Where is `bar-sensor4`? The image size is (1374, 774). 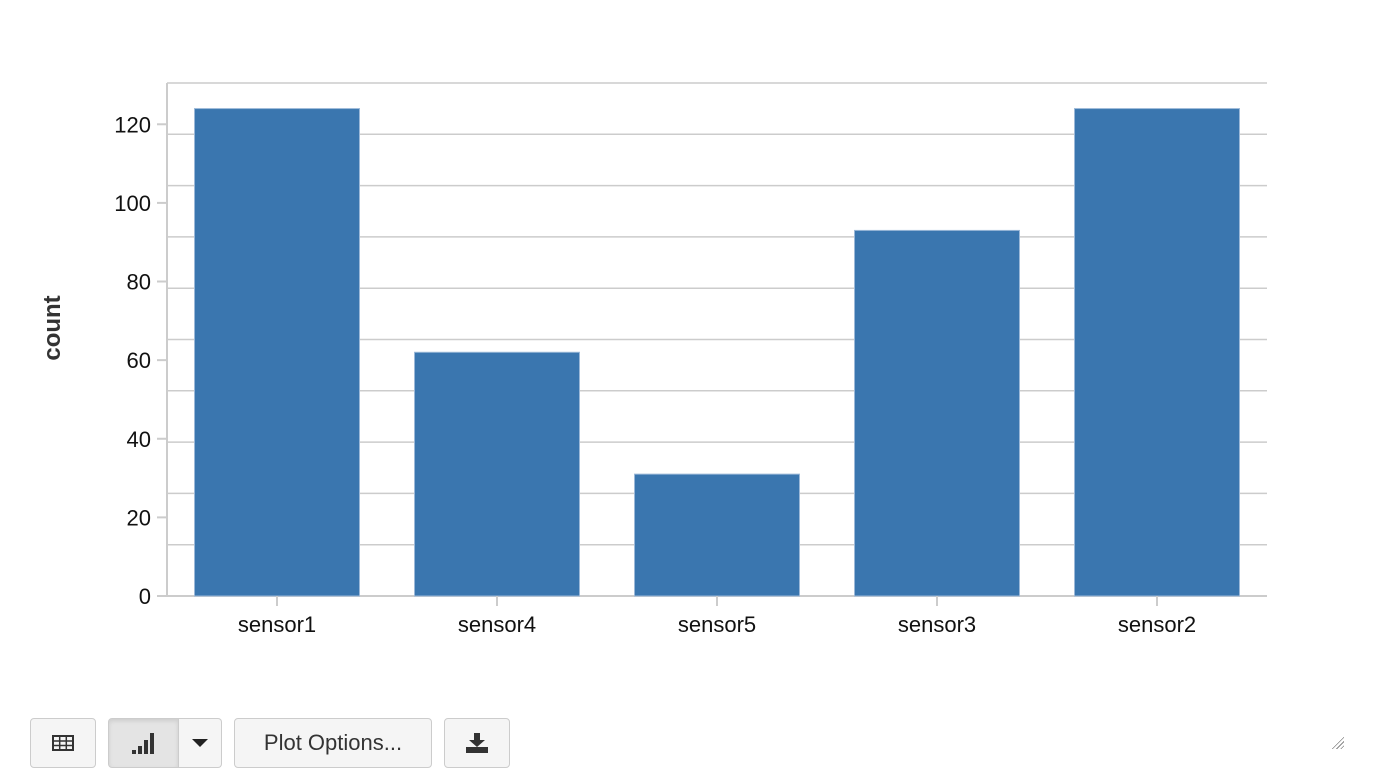
bar-sensor4 is located at coordinates (497, 474).